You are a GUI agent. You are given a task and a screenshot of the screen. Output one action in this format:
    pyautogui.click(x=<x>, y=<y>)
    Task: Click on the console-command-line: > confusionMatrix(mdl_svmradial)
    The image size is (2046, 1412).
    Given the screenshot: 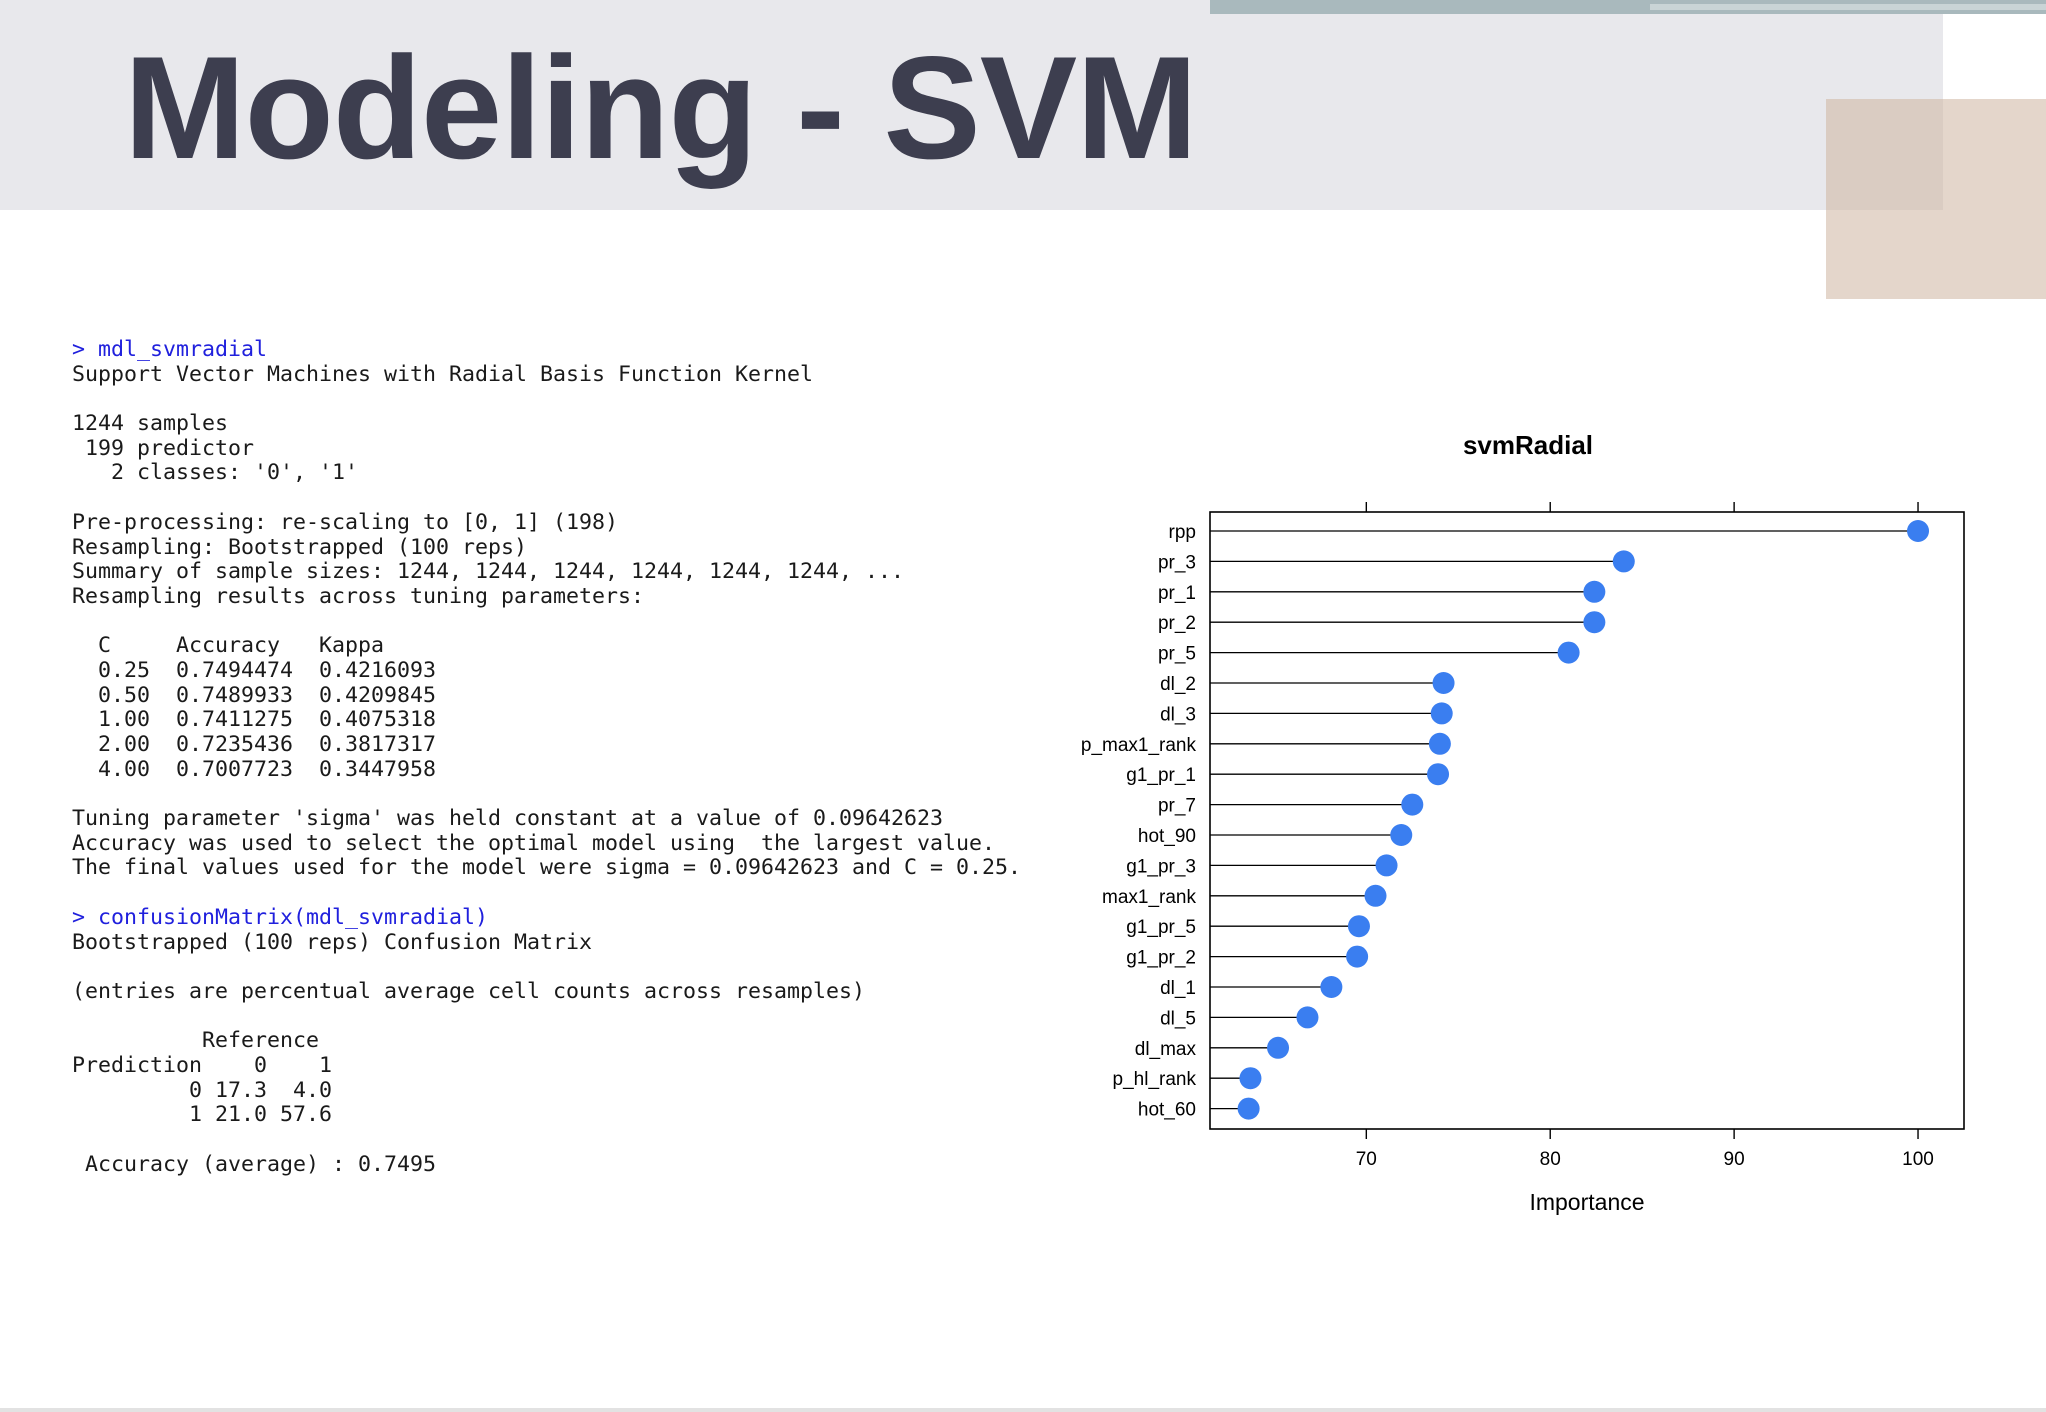 What is the action you would take?
    pyautogui.click(x=280, y=917)
    